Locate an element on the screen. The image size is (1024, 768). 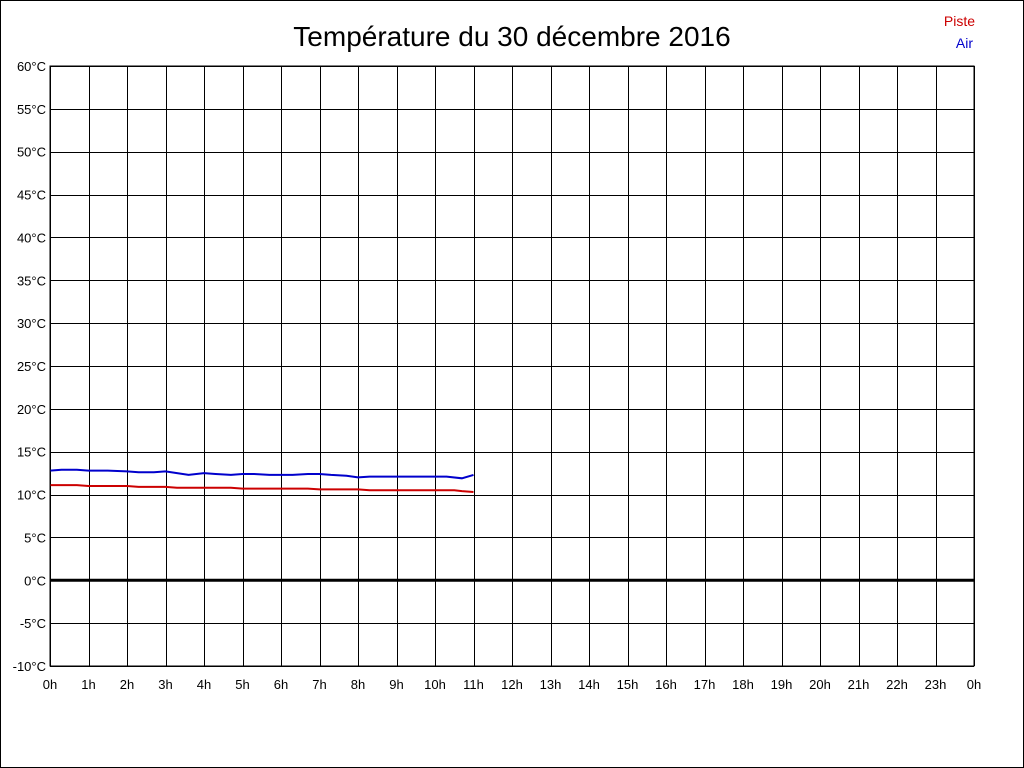
y-tick-label: 25°C is located at coordinates (31, 366).